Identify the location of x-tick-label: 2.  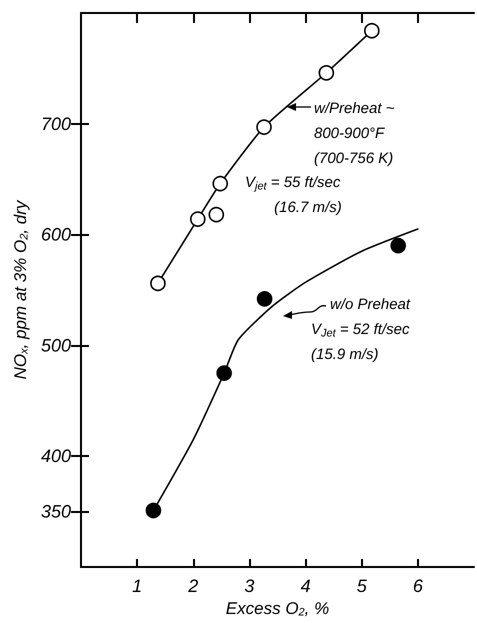
(192, 586).